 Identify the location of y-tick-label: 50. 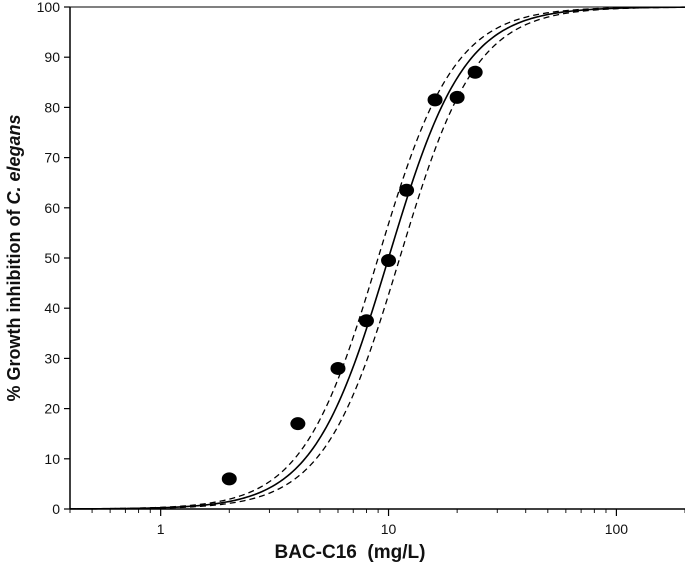
(52, 258).